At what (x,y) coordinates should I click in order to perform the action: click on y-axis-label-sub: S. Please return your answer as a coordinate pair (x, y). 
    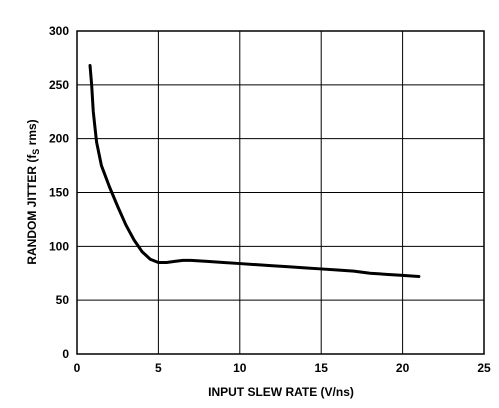
    Looking at the image, I should click on (36, 152).